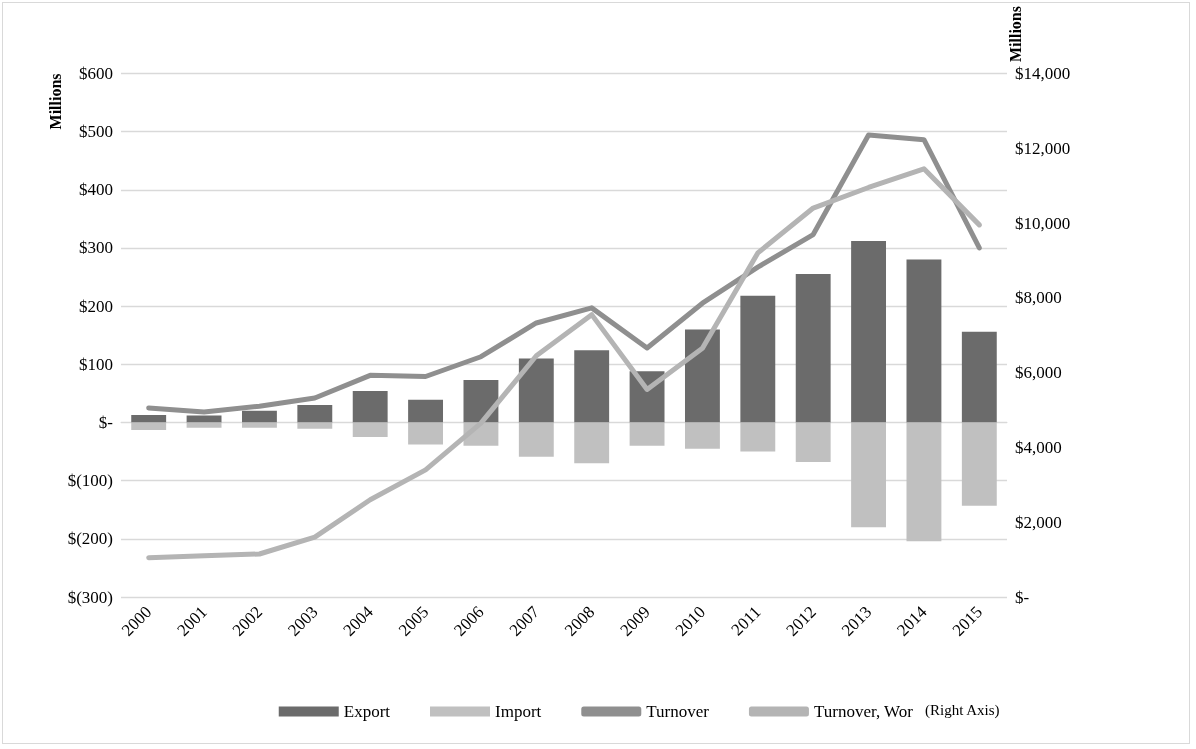 The width and height of the screenshot is (1196, 749). What do you see at coordinates (106, 422) in the screenshot?
I see `y-tick-label: $-` at bounding box center [106, 422].